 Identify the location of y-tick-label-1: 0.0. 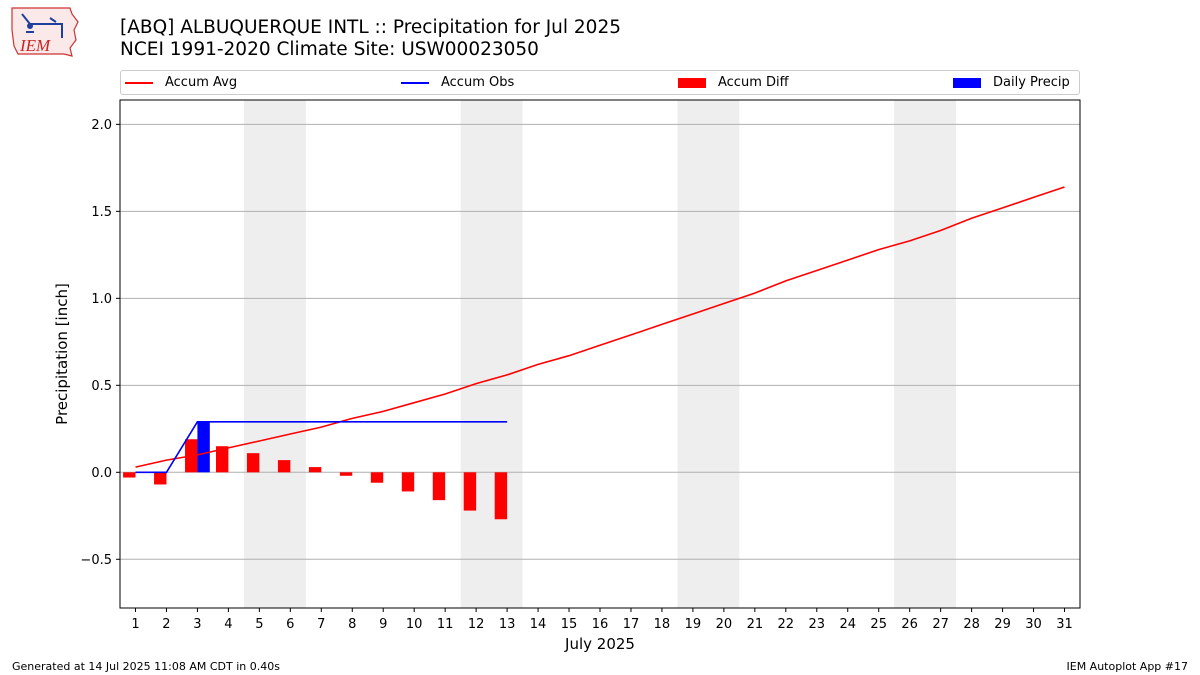
(101, 473).